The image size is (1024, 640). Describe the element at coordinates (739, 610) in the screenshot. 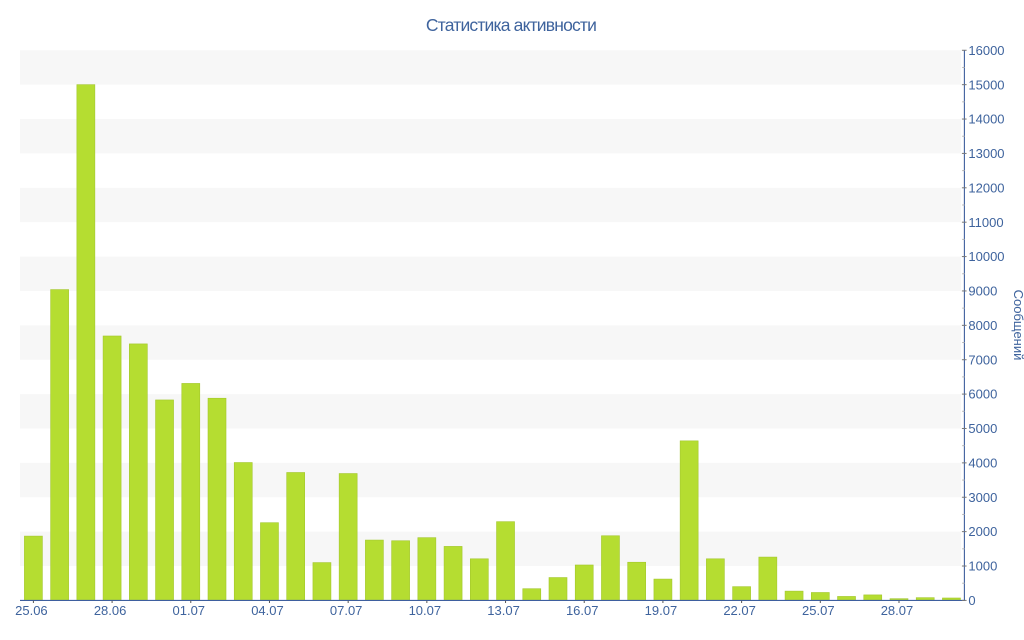

I see `svg-text: 22.07` at that location.